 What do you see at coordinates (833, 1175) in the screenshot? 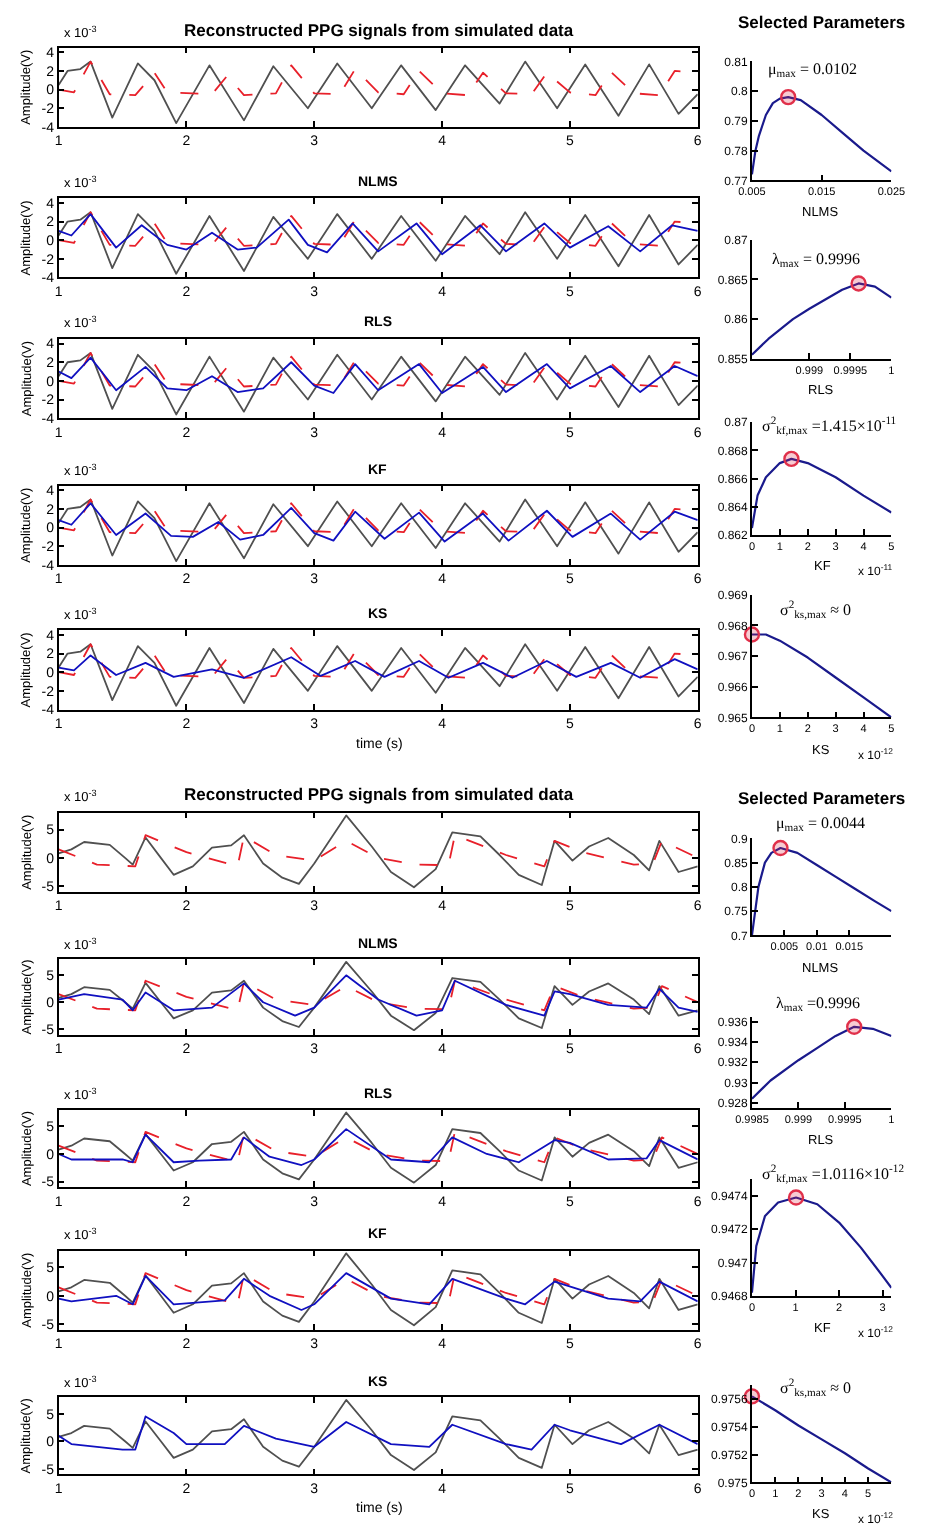
I see `annotation: σ$^{2}$$_{kf,max}$ =1.0116×10$^{-12}$` at bounding box center [833, 1175].